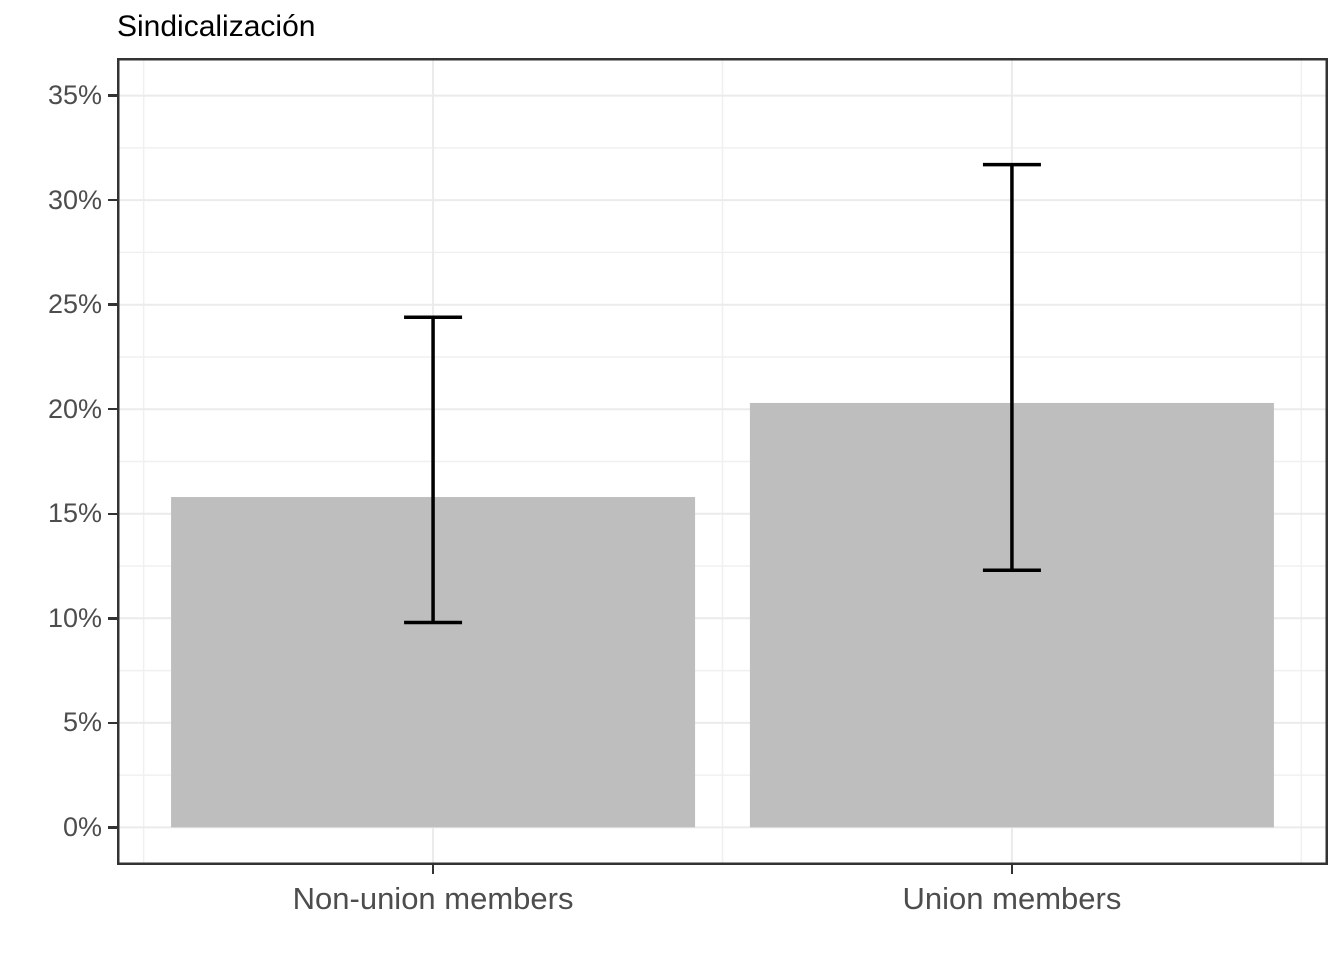  What do you see at coordinates (74, 199) in the screenshot?
I see `y-axis-tick-label: 30%` at bounding box center [74, 199].